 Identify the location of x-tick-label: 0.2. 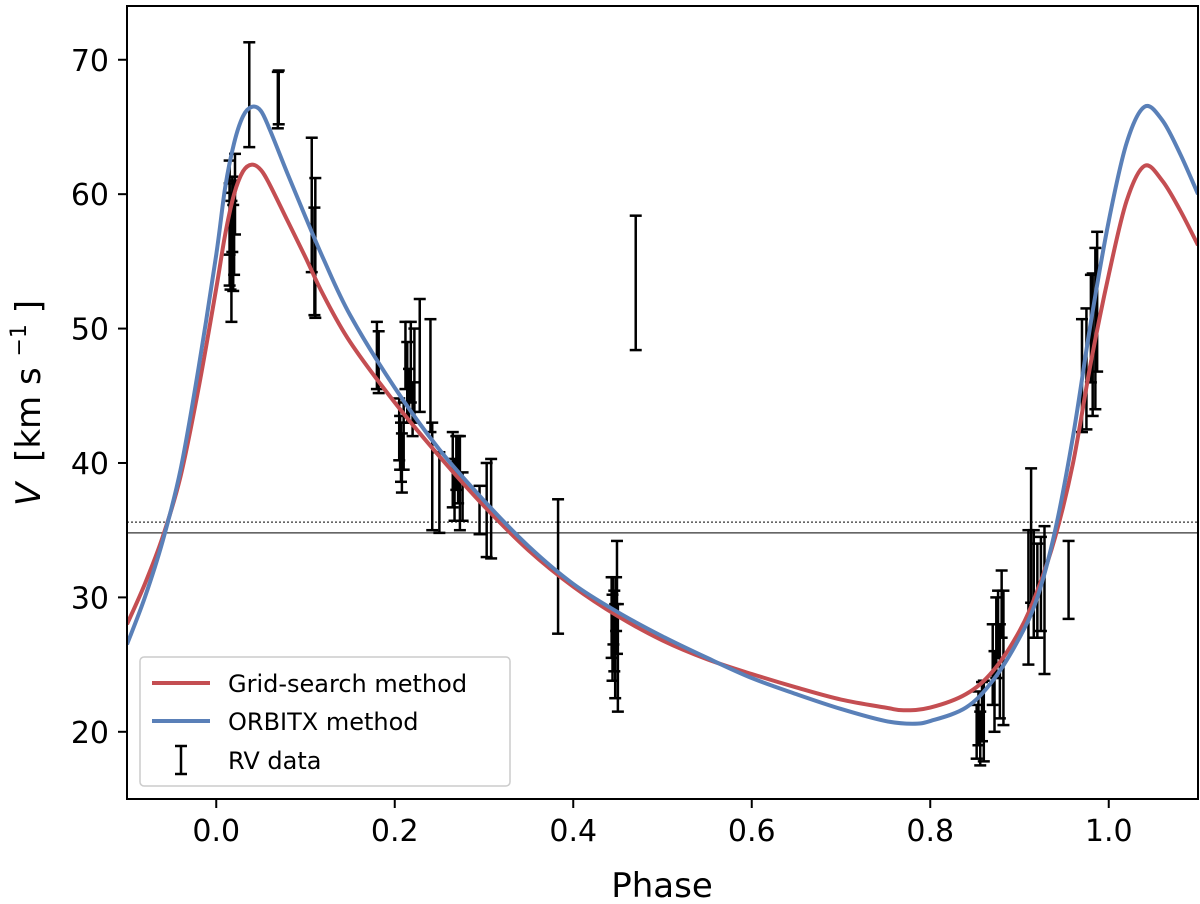
(395, 831).